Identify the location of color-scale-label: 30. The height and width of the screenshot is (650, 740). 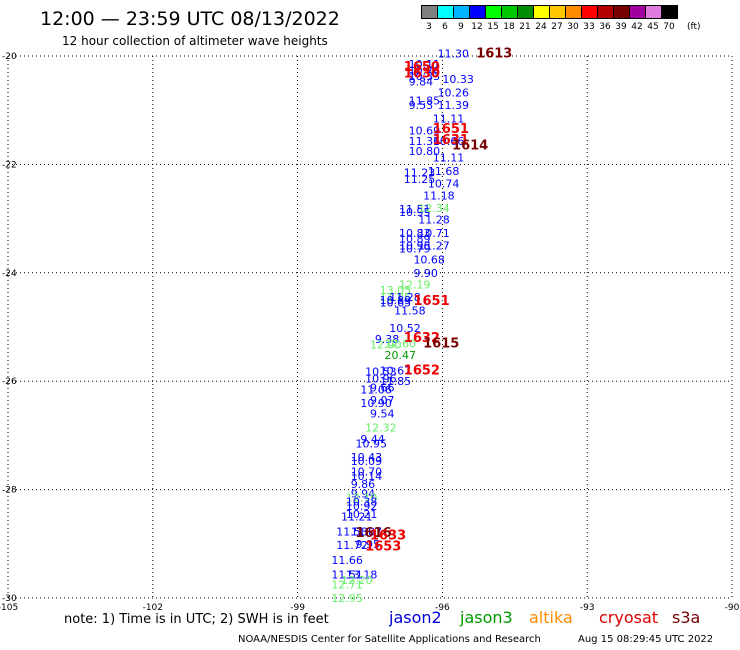
(573, 27).